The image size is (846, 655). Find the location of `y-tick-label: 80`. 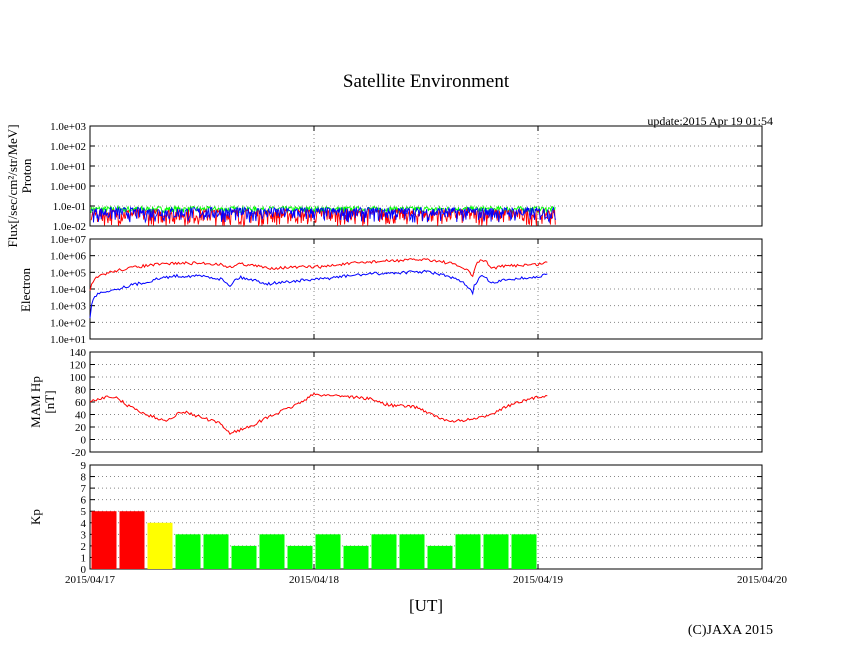

y-tick-label: 80 is located at coordinates (81, 391).